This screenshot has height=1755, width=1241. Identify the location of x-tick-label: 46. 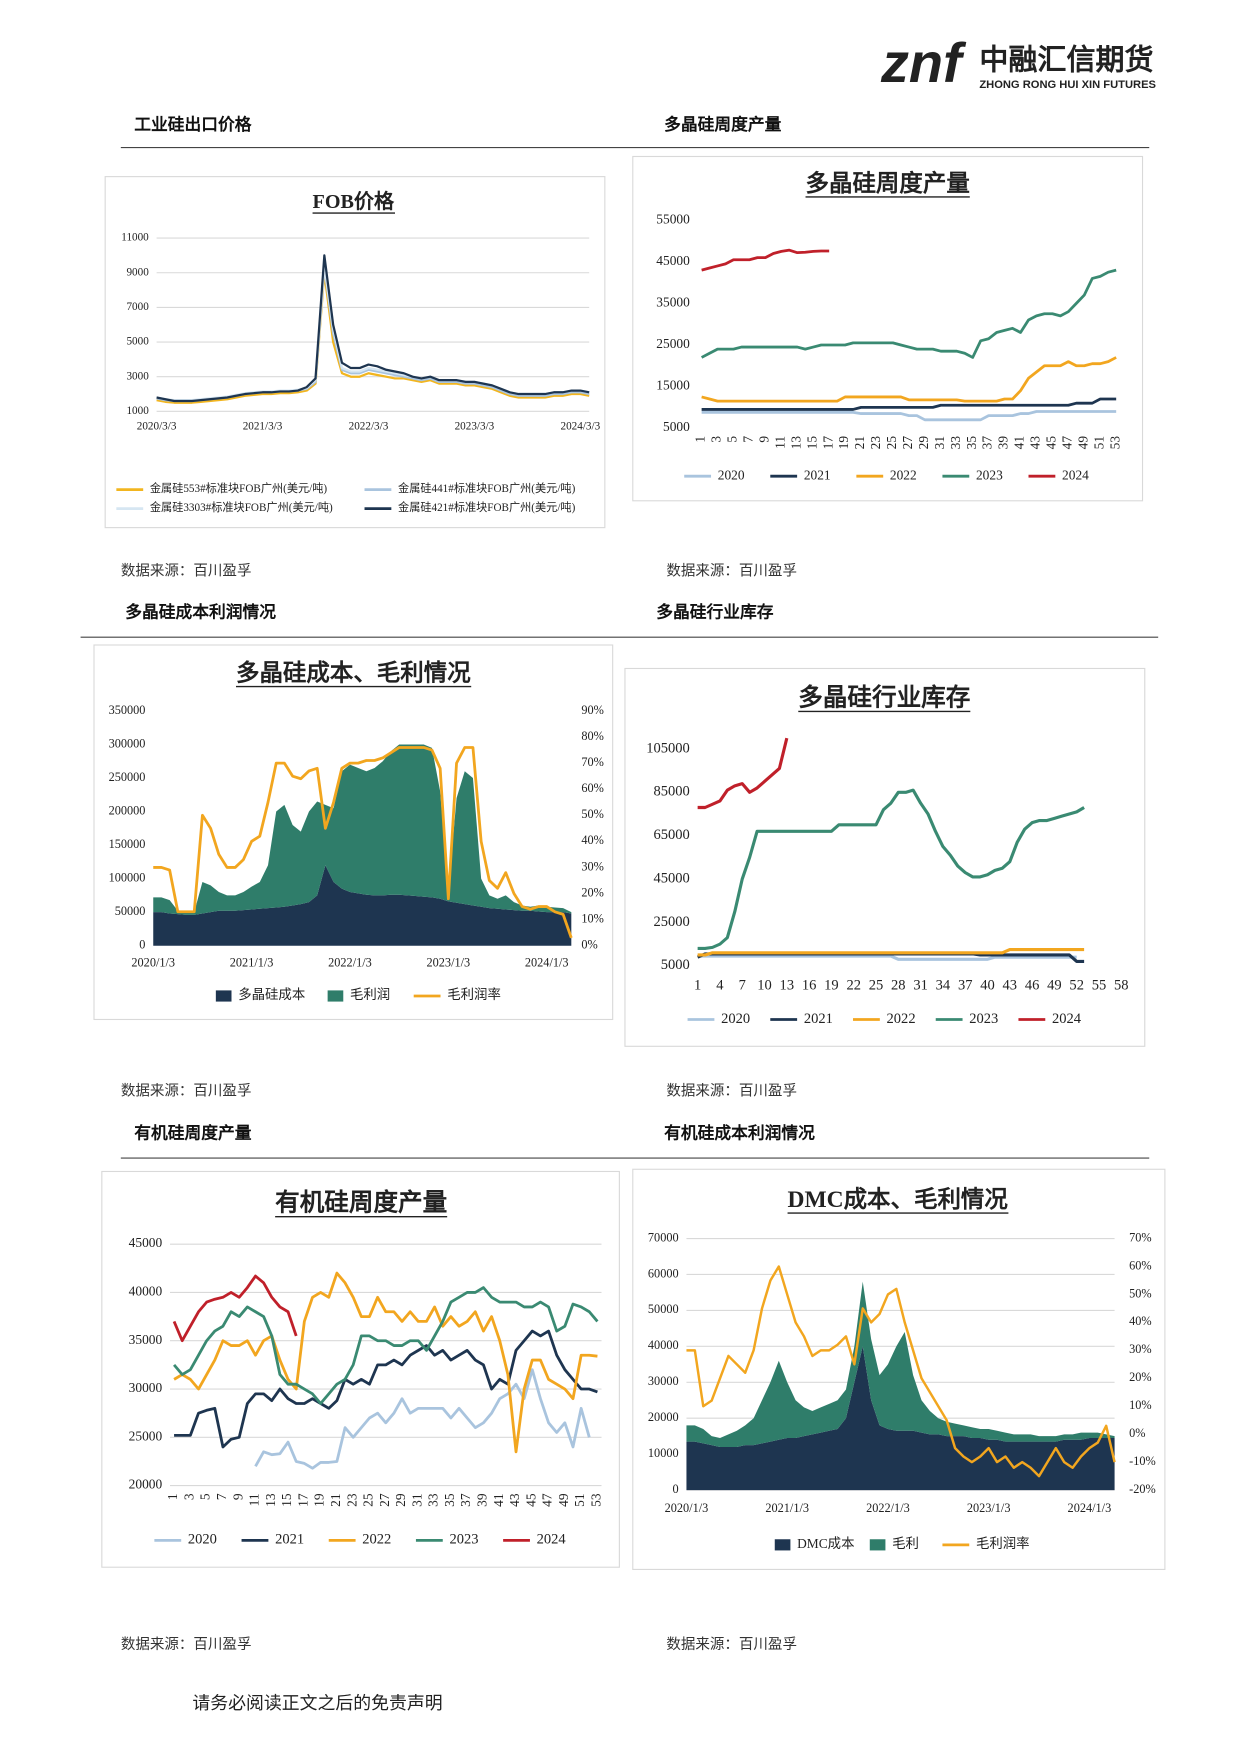
(1032, 985).